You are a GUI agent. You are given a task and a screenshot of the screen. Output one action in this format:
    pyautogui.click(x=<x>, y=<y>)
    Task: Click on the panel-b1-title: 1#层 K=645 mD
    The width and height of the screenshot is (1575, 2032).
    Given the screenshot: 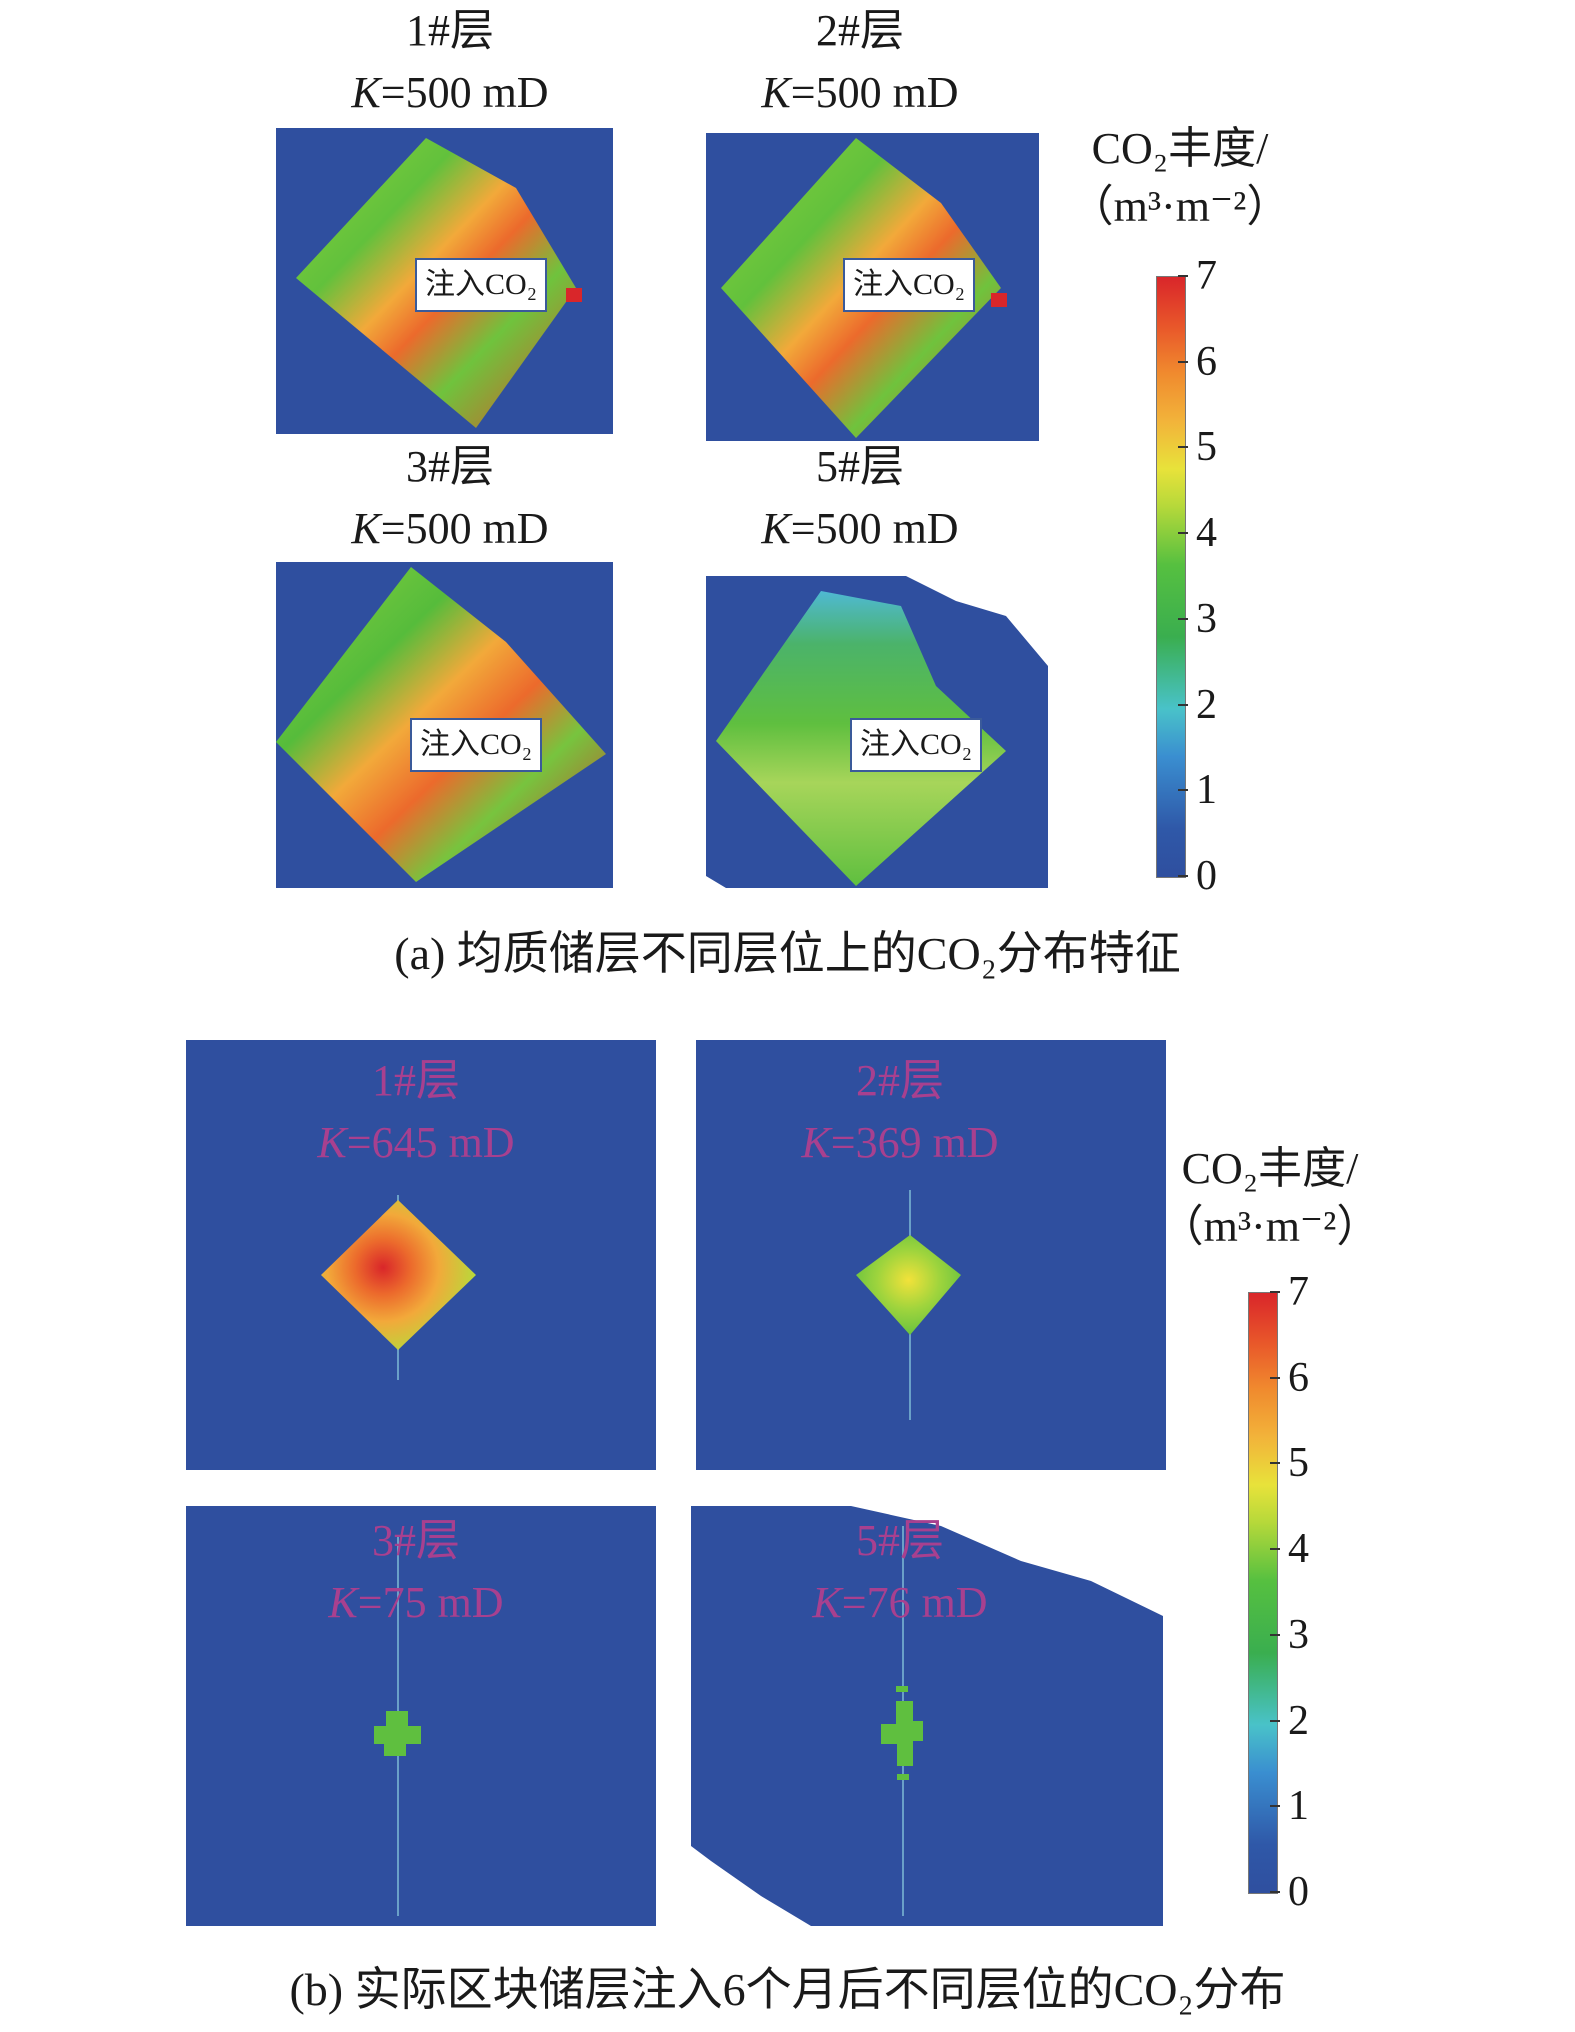 What is the action you would take?
    pyautogui.click(x=416, y=1112)
    